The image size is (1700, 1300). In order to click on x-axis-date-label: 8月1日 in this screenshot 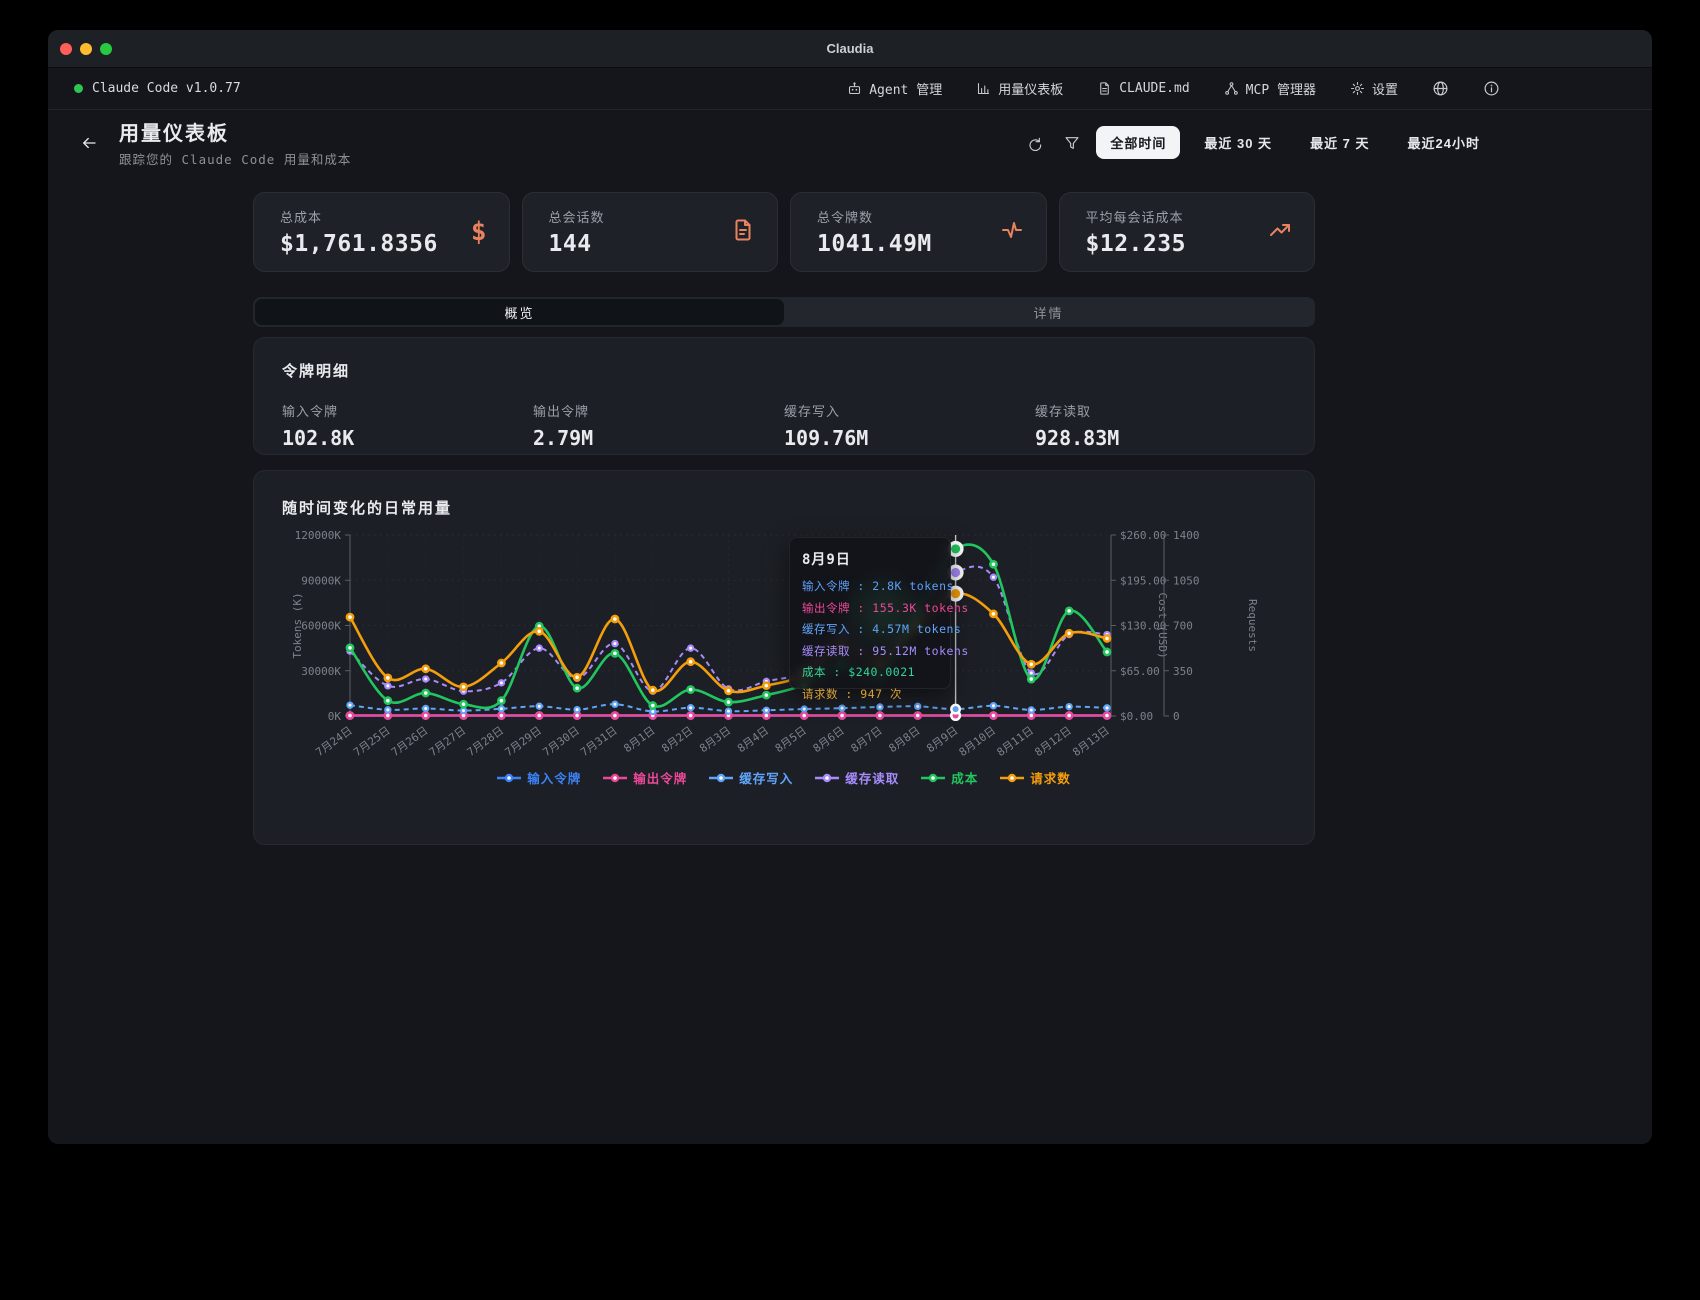, I will do `click(639, 739)`.